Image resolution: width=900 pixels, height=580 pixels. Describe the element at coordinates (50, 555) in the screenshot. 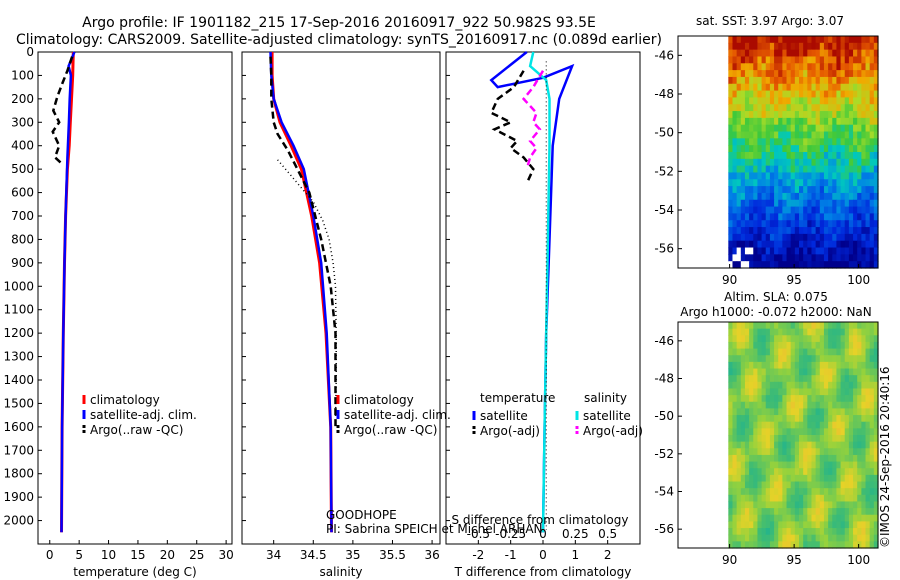

I see `x-tick-label: 0` at that location.